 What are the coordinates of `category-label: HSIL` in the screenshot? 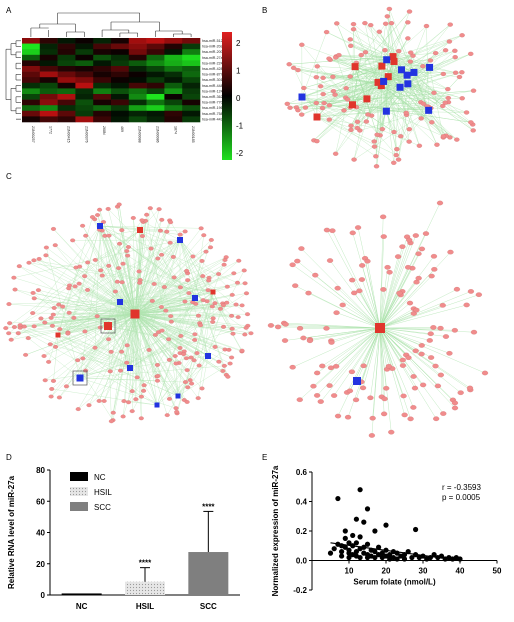 It's located at (145, 606).